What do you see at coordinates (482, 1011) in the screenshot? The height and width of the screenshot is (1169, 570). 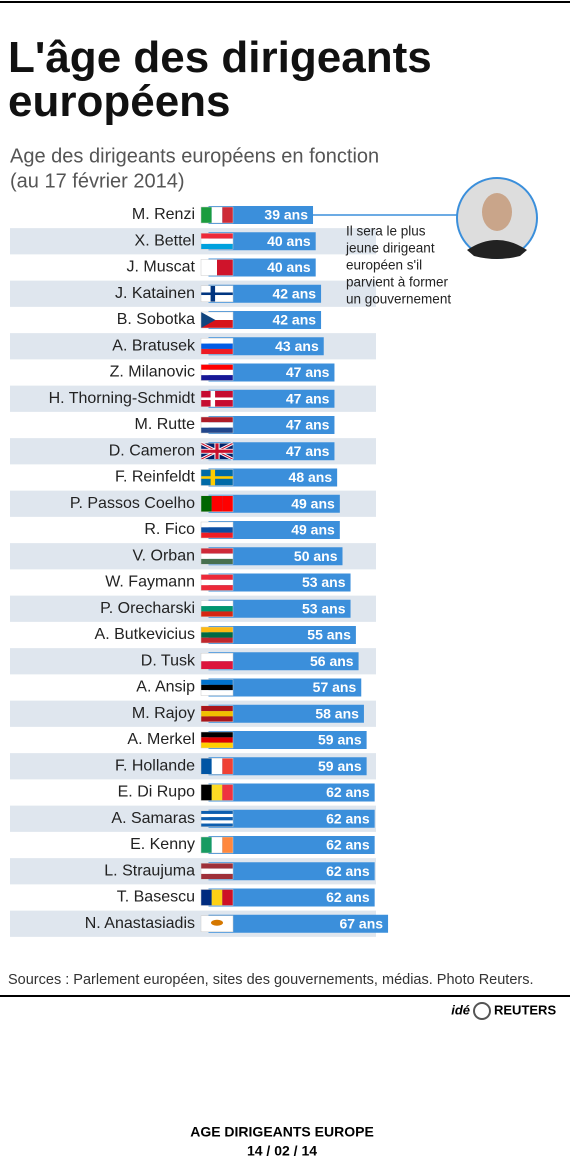 I see `credit-logo` at bounding box center [482, 1011].